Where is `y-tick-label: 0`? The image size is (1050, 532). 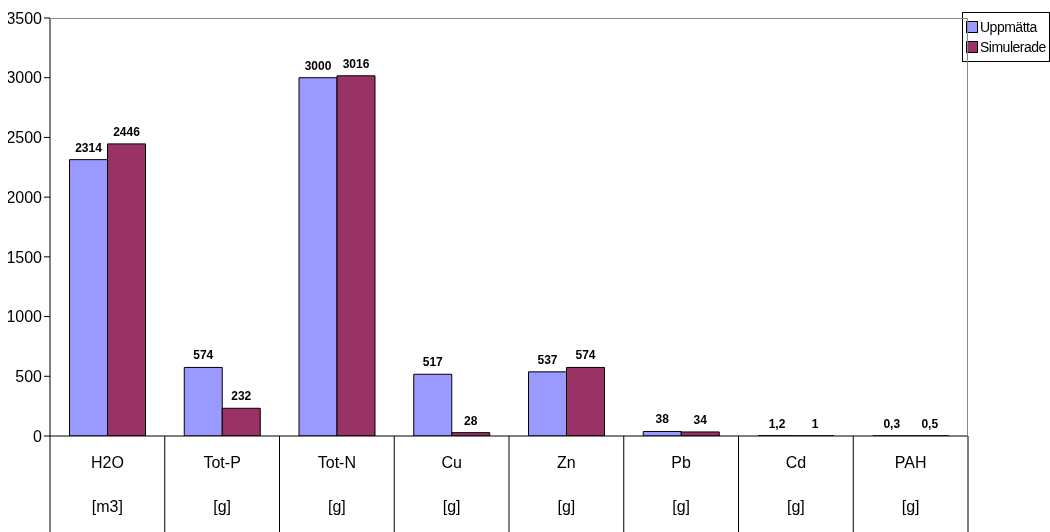
y-tick-label: 0 is located at coordinates (38, 436).